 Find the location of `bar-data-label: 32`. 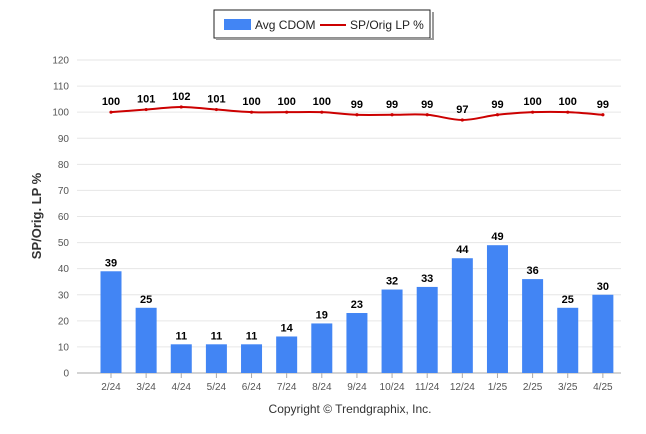

bar-data-label: 32 is located at coordinates (392, 282).